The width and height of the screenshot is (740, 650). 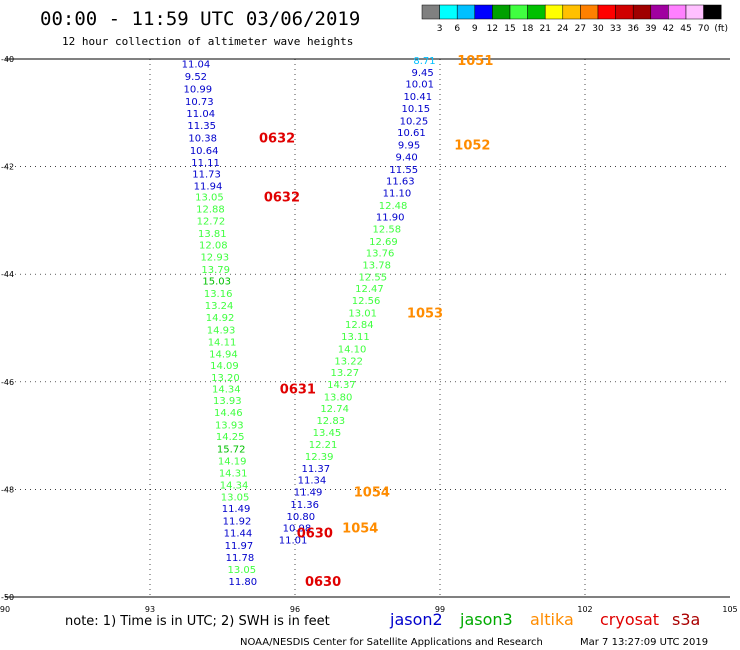 I want to click on x-tick-label: 99, so click(x=440, y=609).